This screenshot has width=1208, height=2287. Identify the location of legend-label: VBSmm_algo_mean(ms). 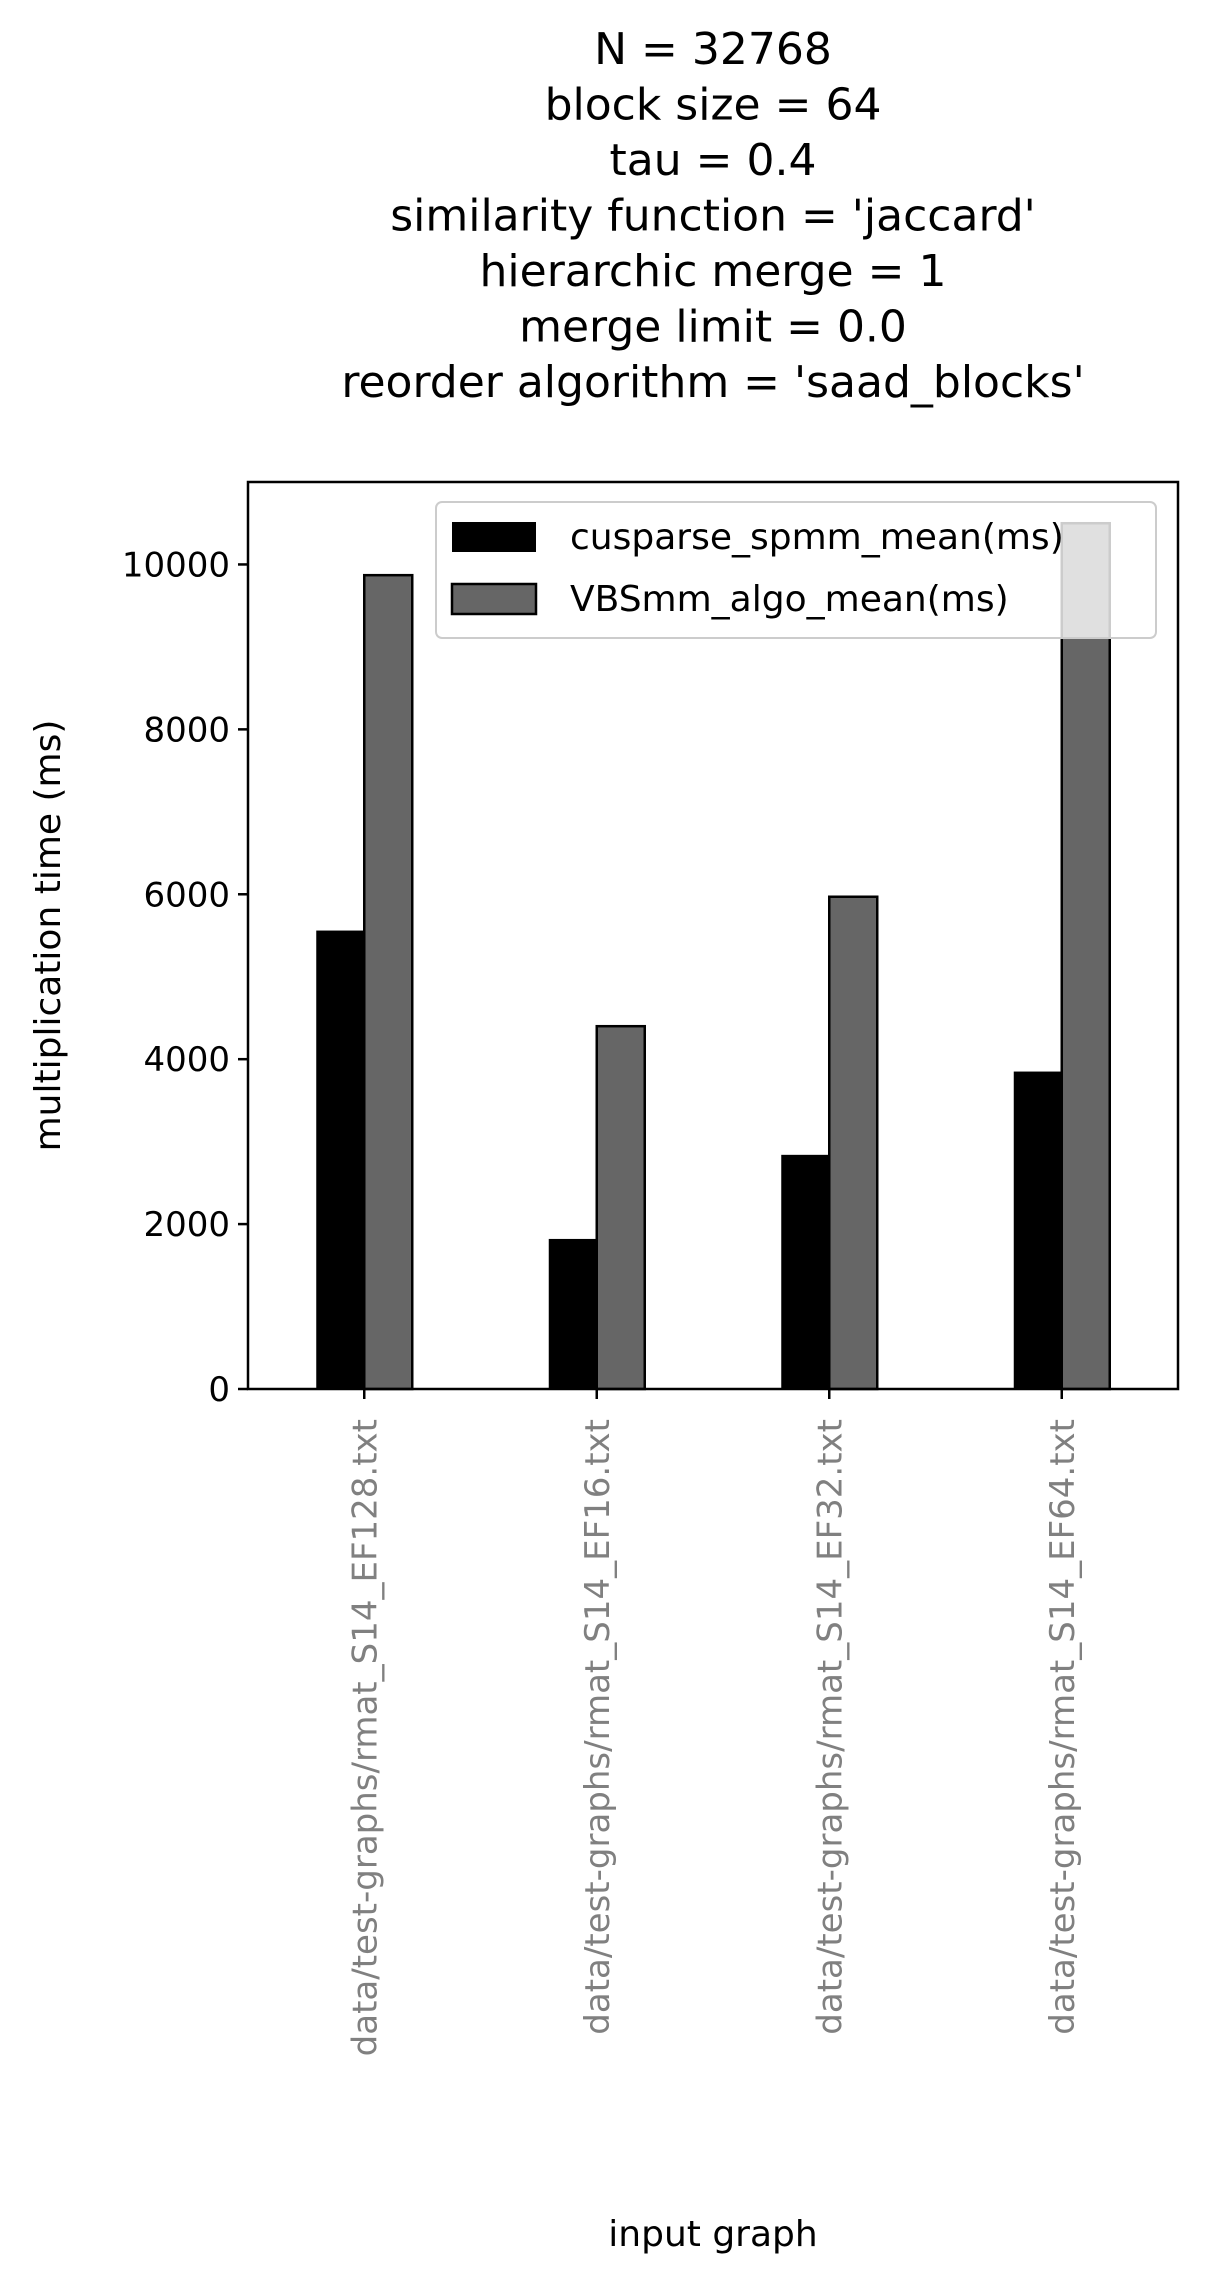
(789, 599).